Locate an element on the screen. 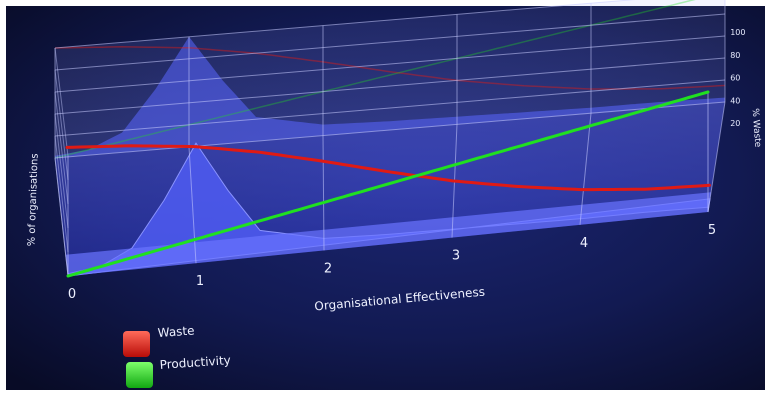 This screenshot has height=396, width=771. legend-swatch-waste is located at coordinates (136, 344).